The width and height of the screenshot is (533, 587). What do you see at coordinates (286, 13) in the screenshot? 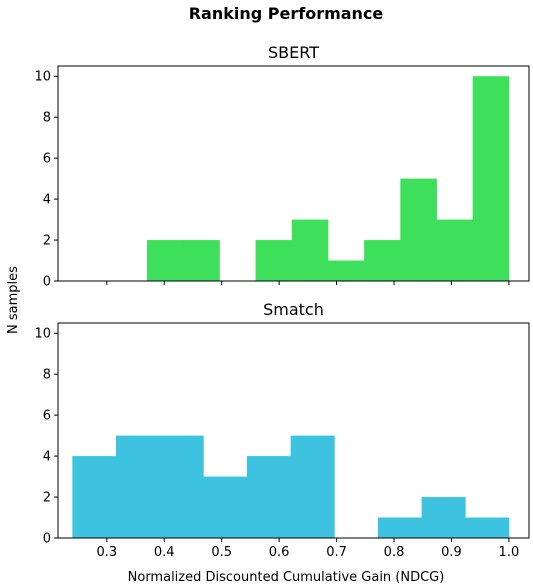
I see `figure-title: Ranking Performance` at bounding box center [286, 13].